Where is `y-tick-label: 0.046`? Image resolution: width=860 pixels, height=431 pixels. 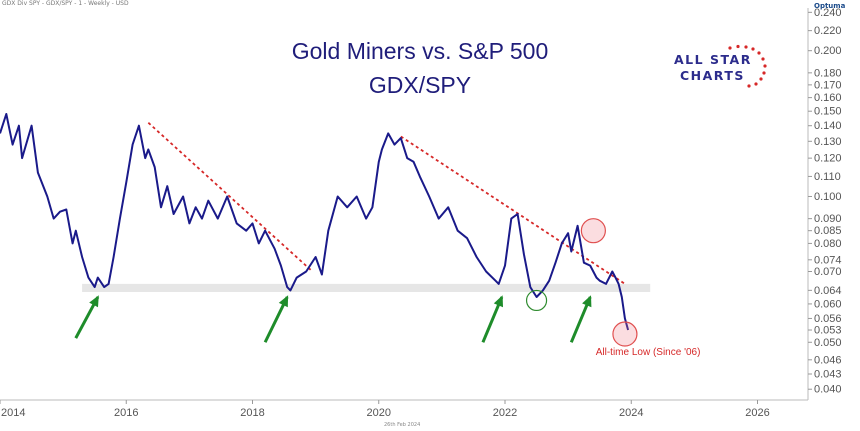
y-tick-label: 0.046 is located at coordinates (828, 360).